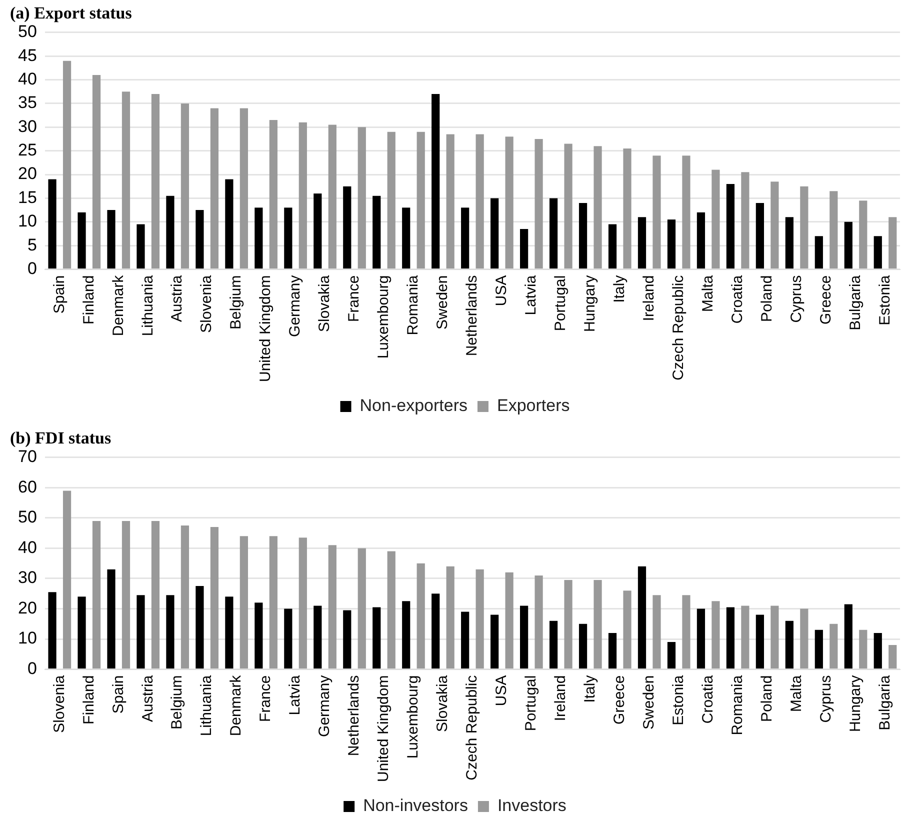 This screenshot has width=914, height=829. What do you see at coordinates (325, 303) in the screenshot?
I see `x-tick-label: Slovakia` at bounding box center [325, 303].